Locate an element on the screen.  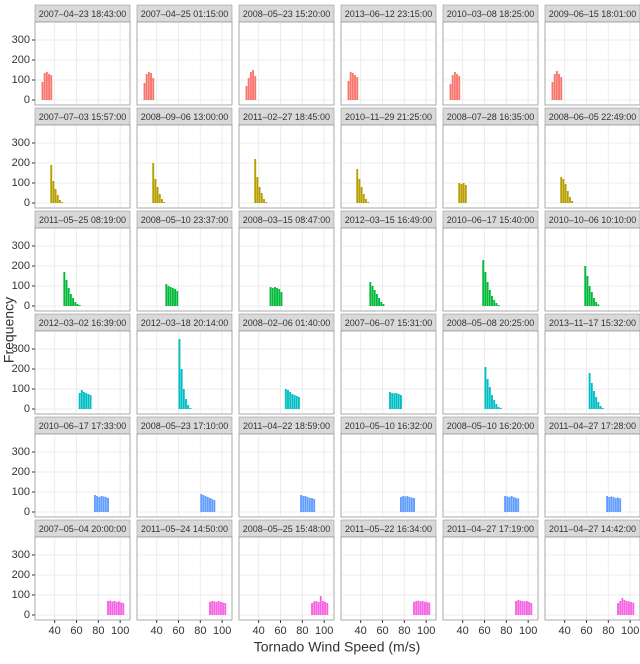
strip-title: 2011–05–22 16:34:00 is located at coordinates (388, 529).